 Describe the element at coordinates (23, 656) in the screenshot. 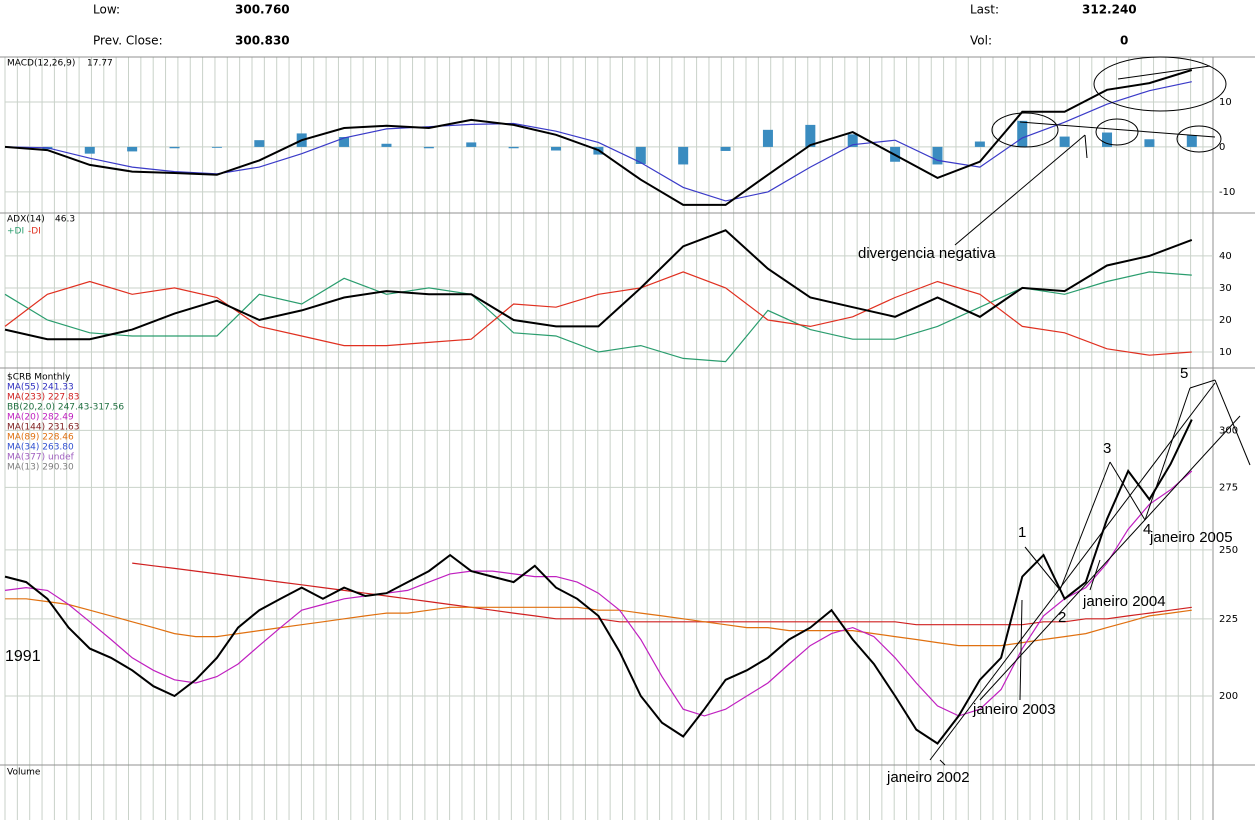

I see `annotation: 1991` at that location.